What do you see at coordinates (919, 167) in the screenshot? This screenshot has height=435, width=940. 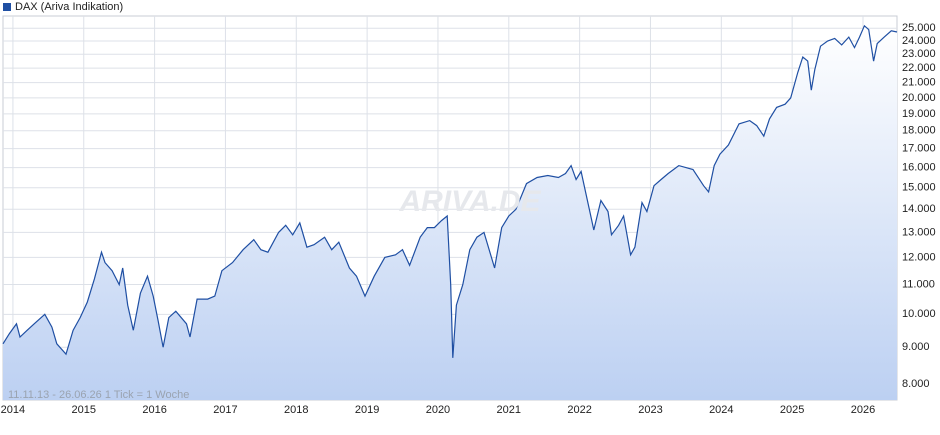 I see `y-tick-label: 16.000` at bounding box center [919, 167].